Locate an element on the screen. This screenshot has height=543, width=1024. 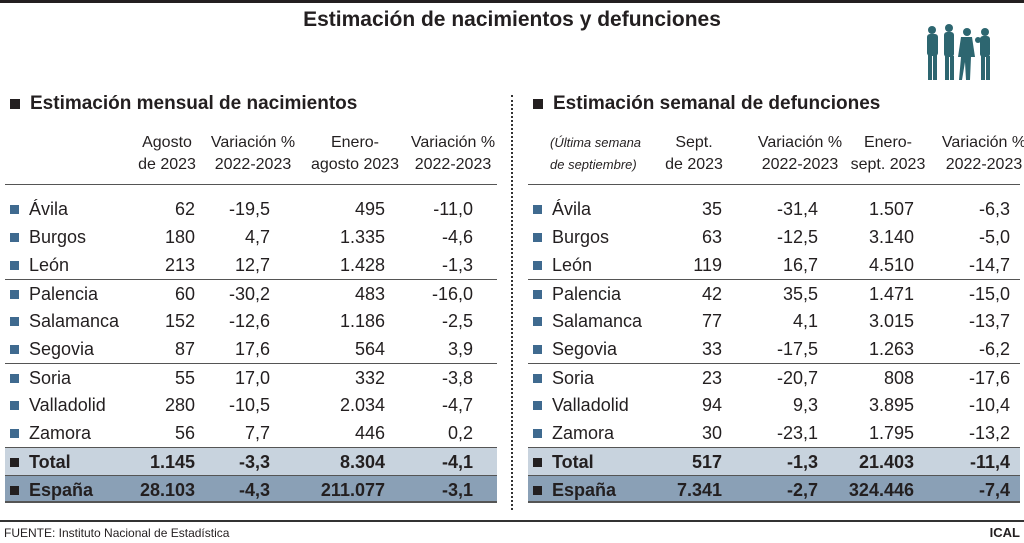
cell-value: 87 is located at coordinates (184, 349).